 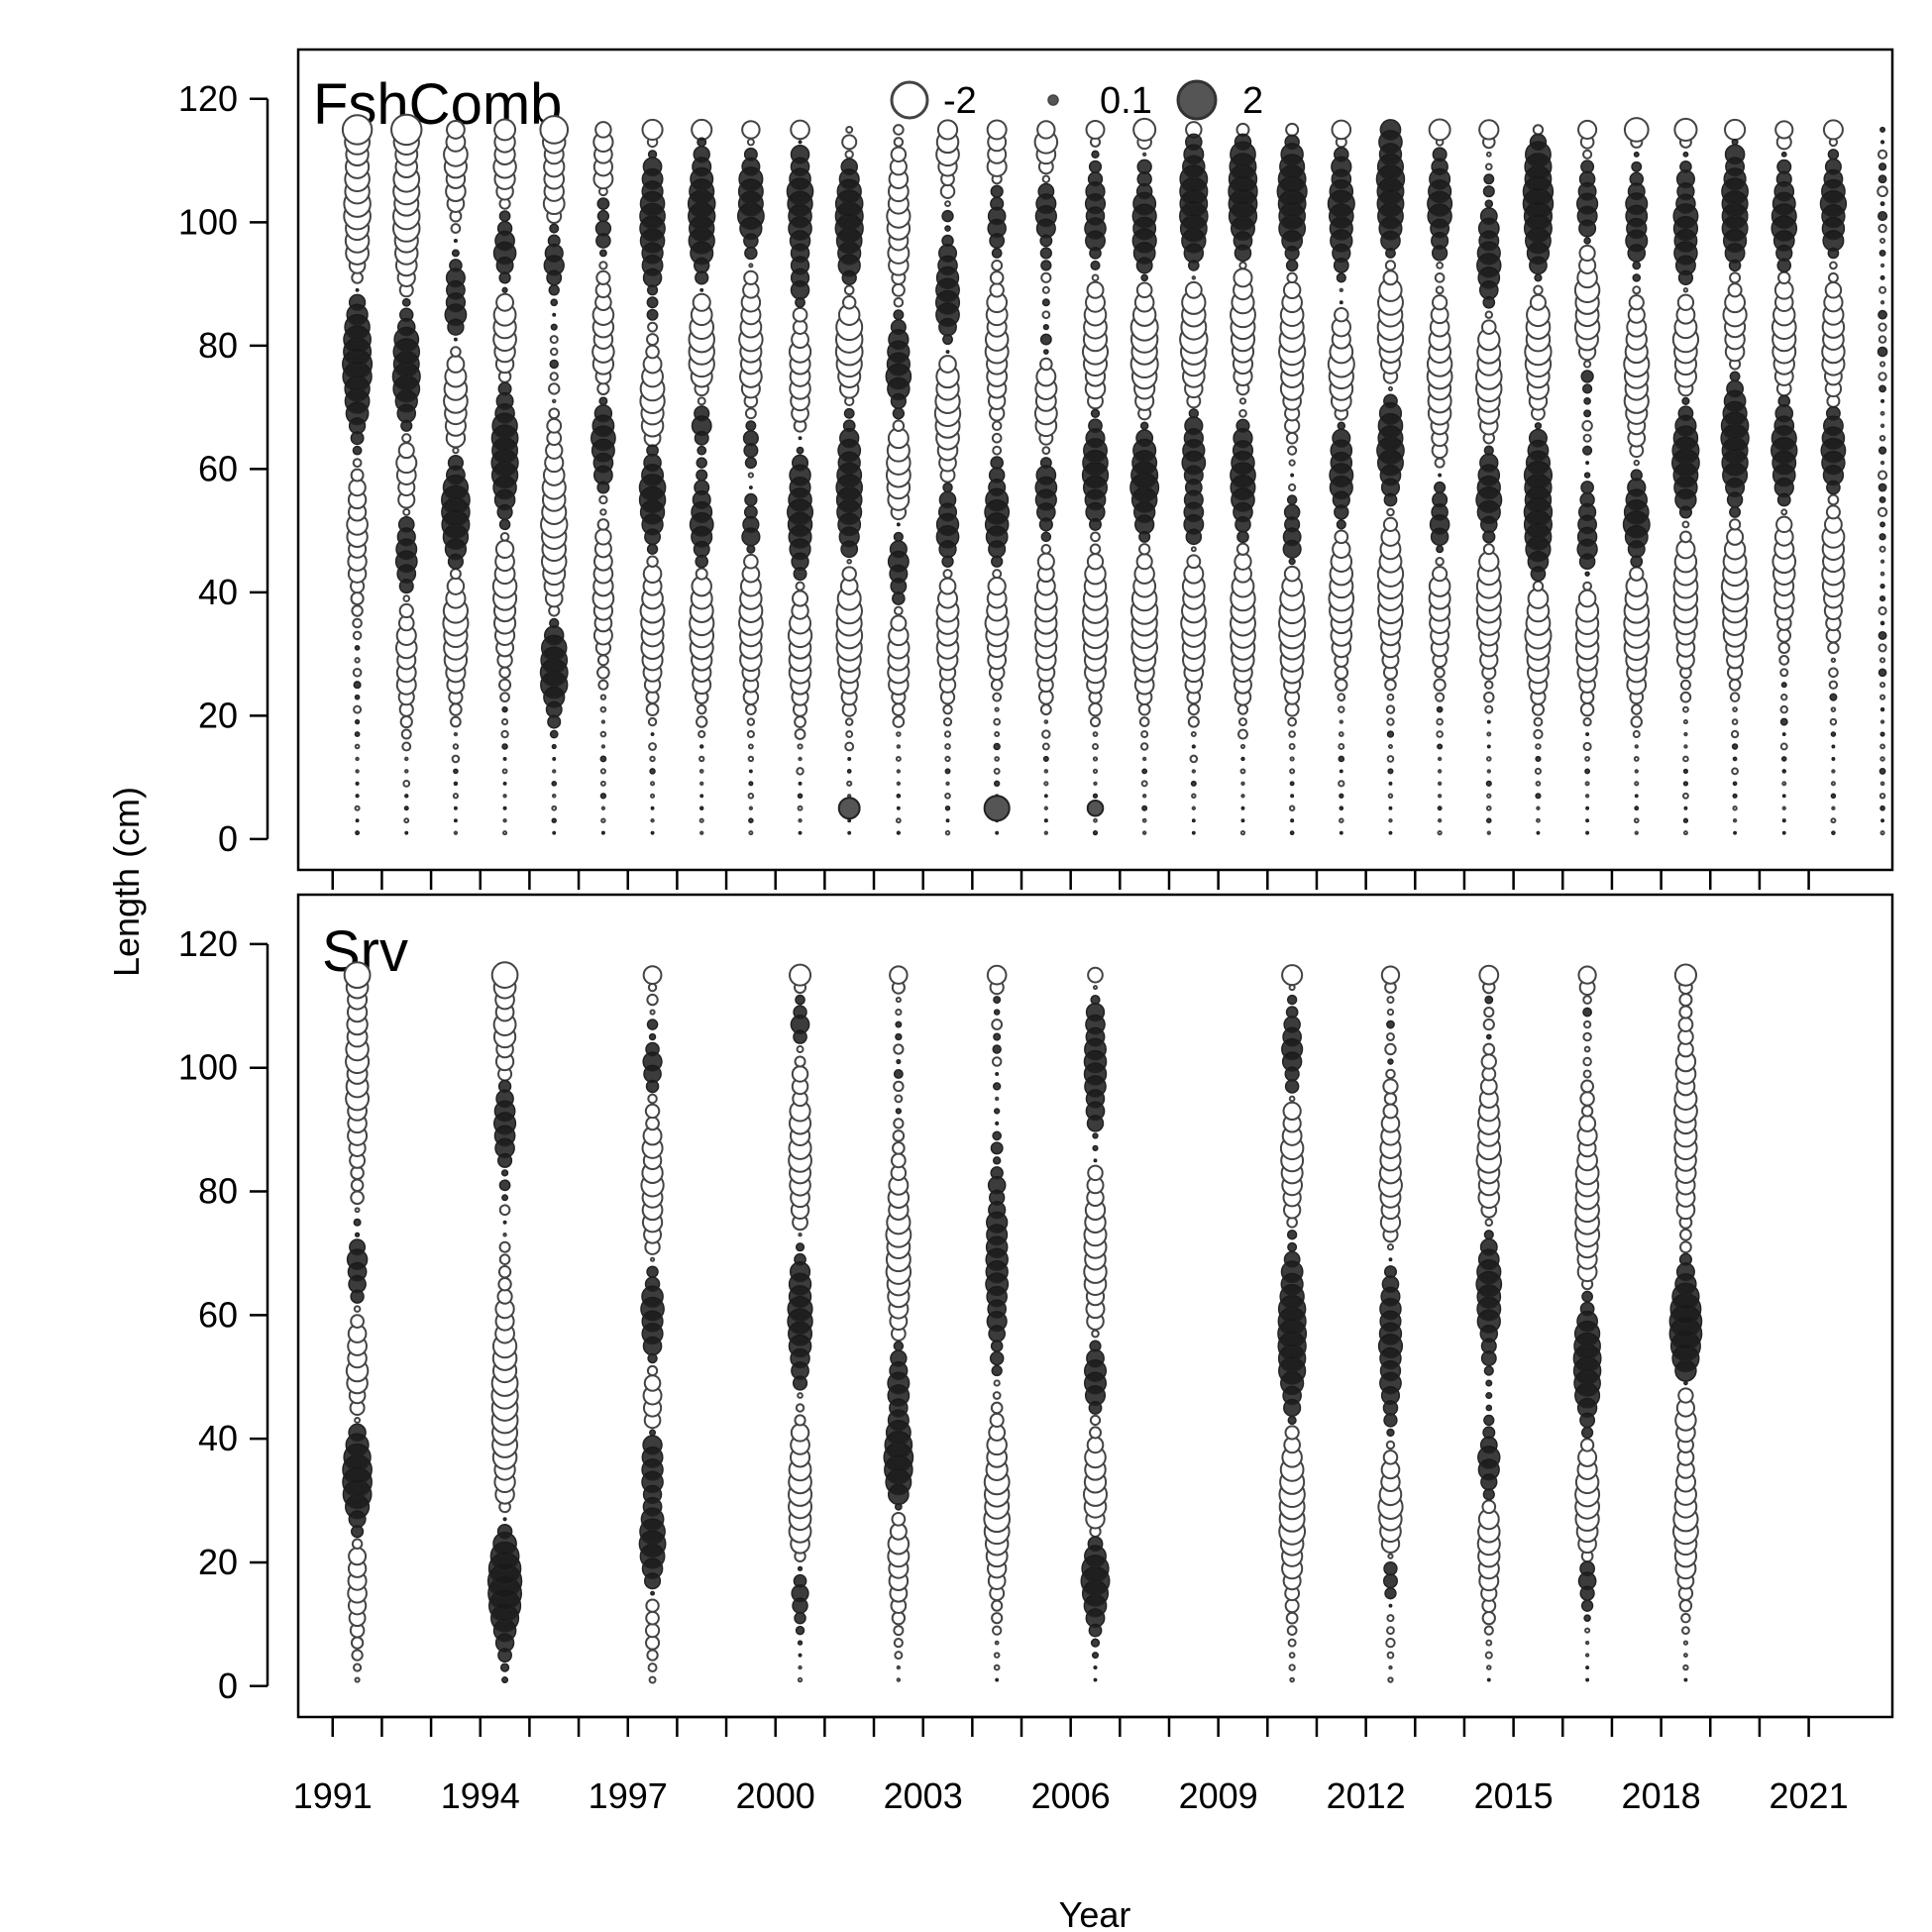 I want to click on y-axis-title: Length (cm), so click(x=127, y=882).